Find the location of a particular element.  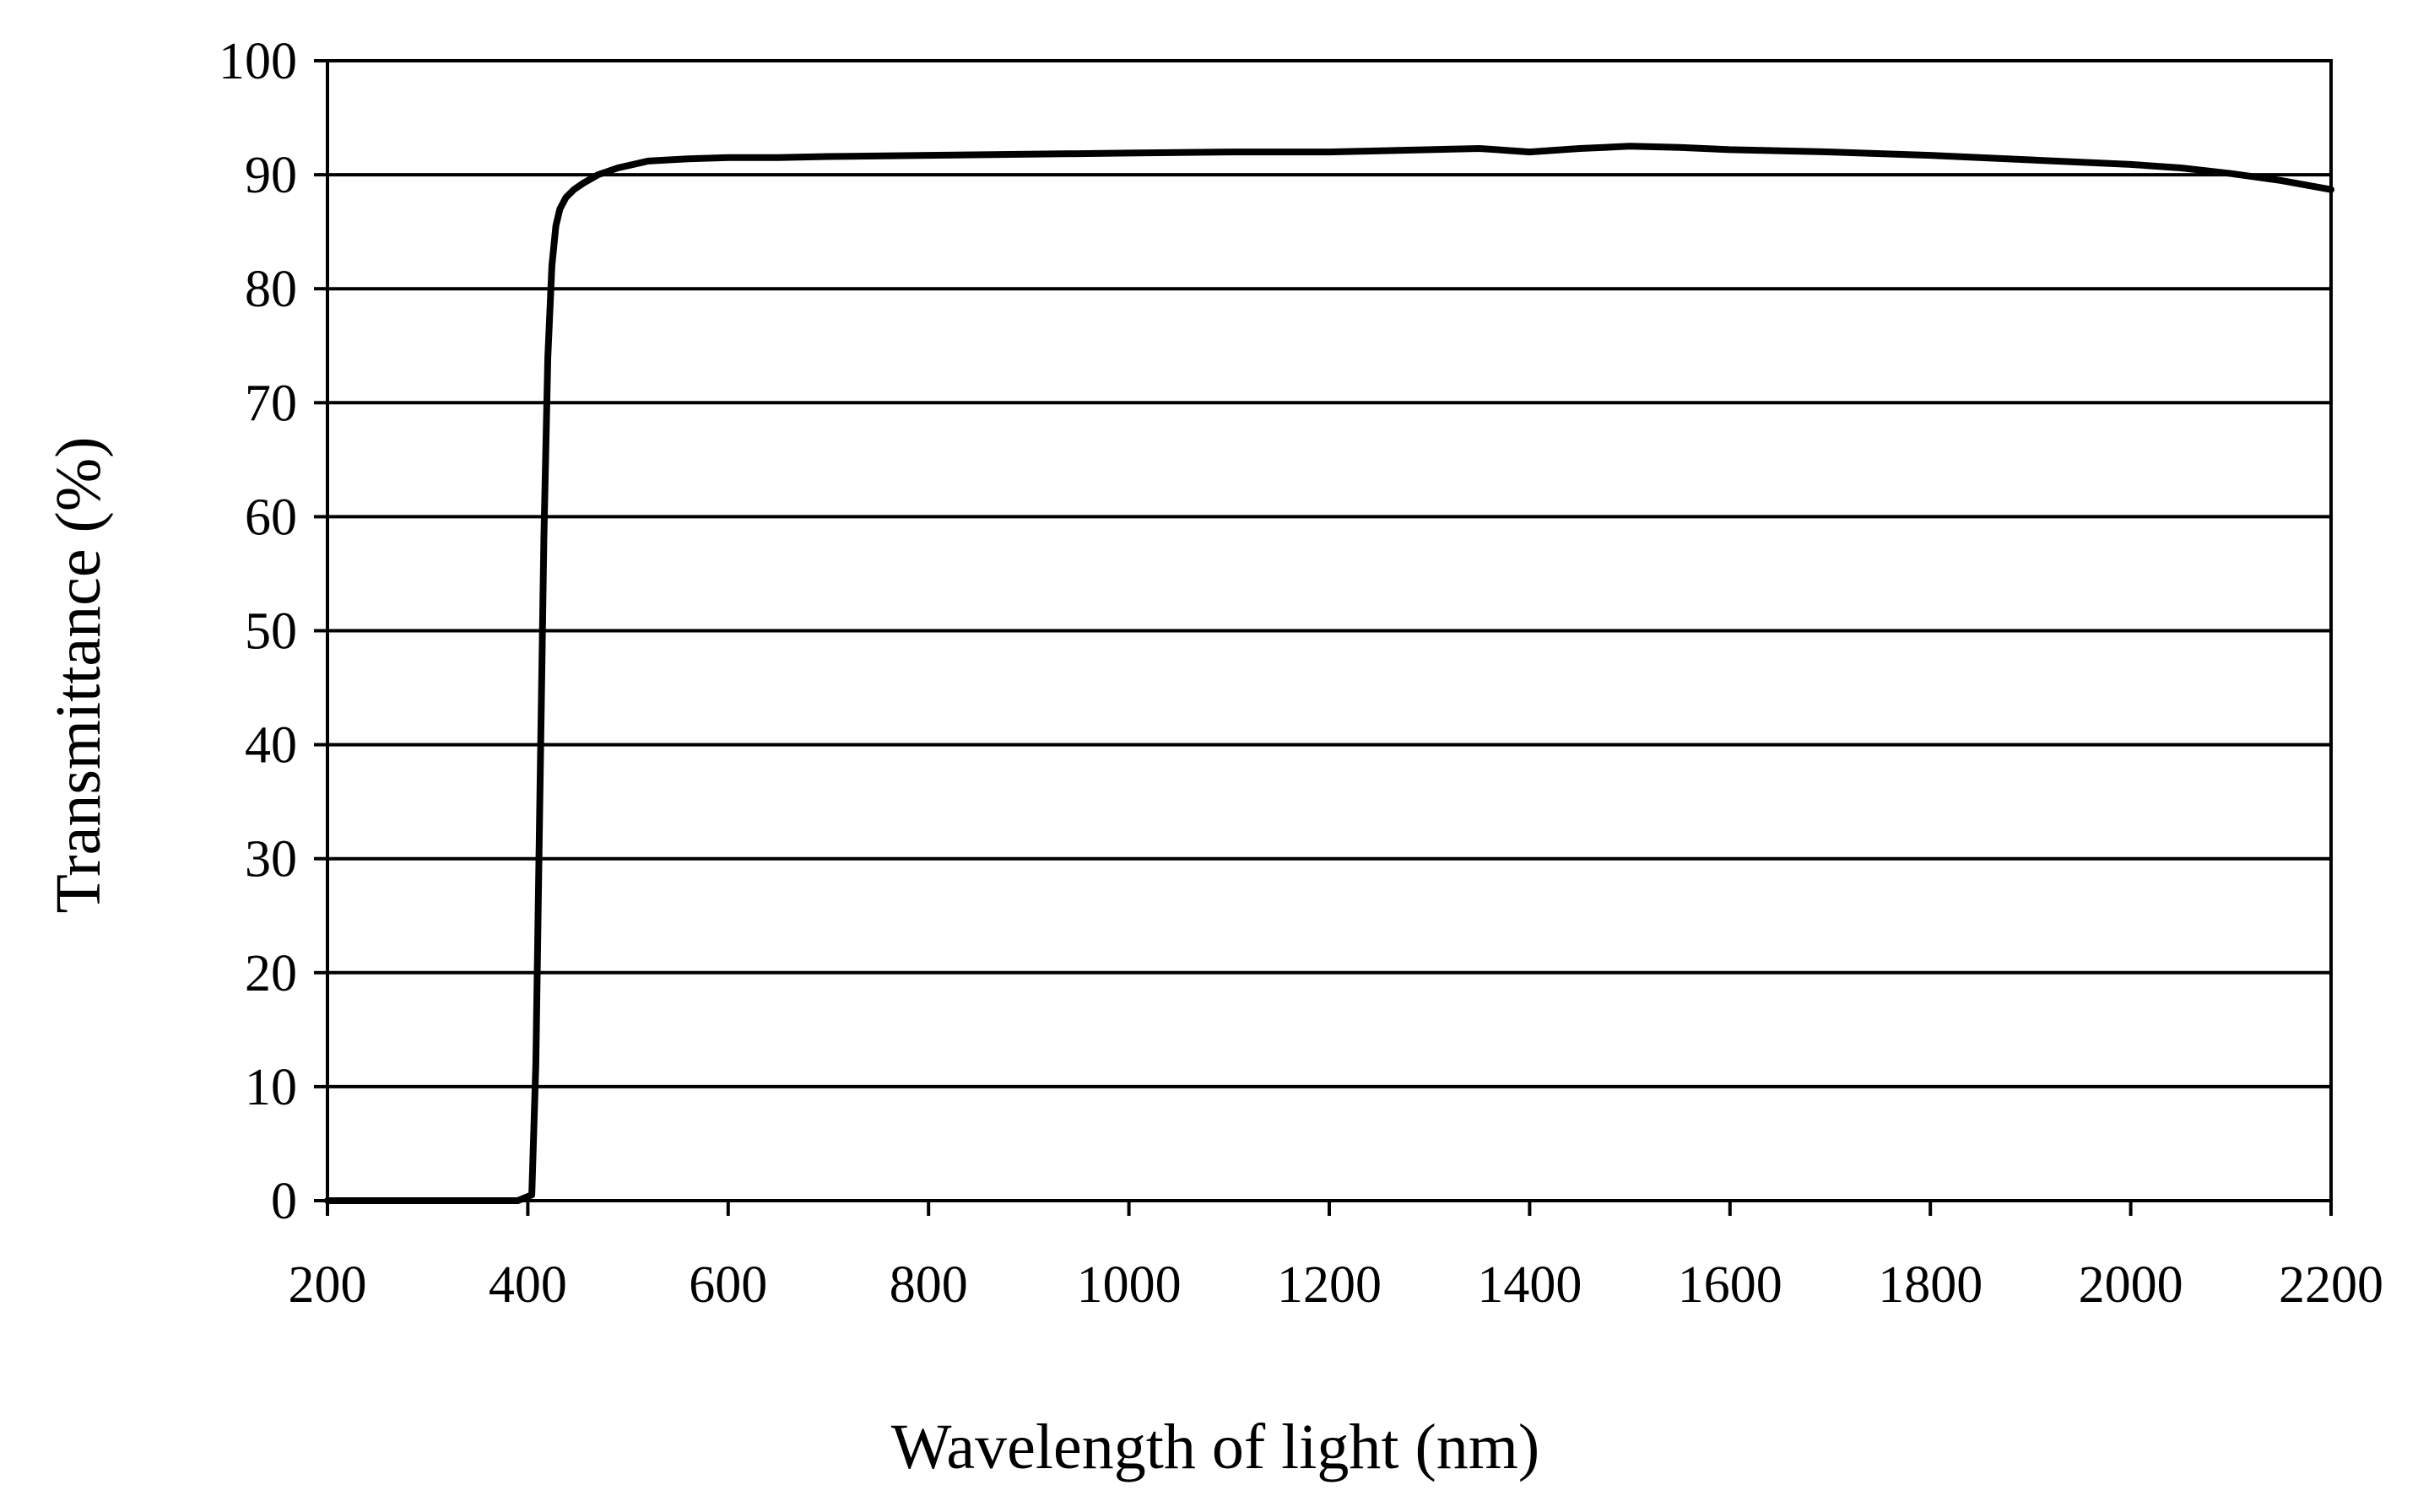

y-axis-title: Transmittance (%) is located at coordinates (78, 675).